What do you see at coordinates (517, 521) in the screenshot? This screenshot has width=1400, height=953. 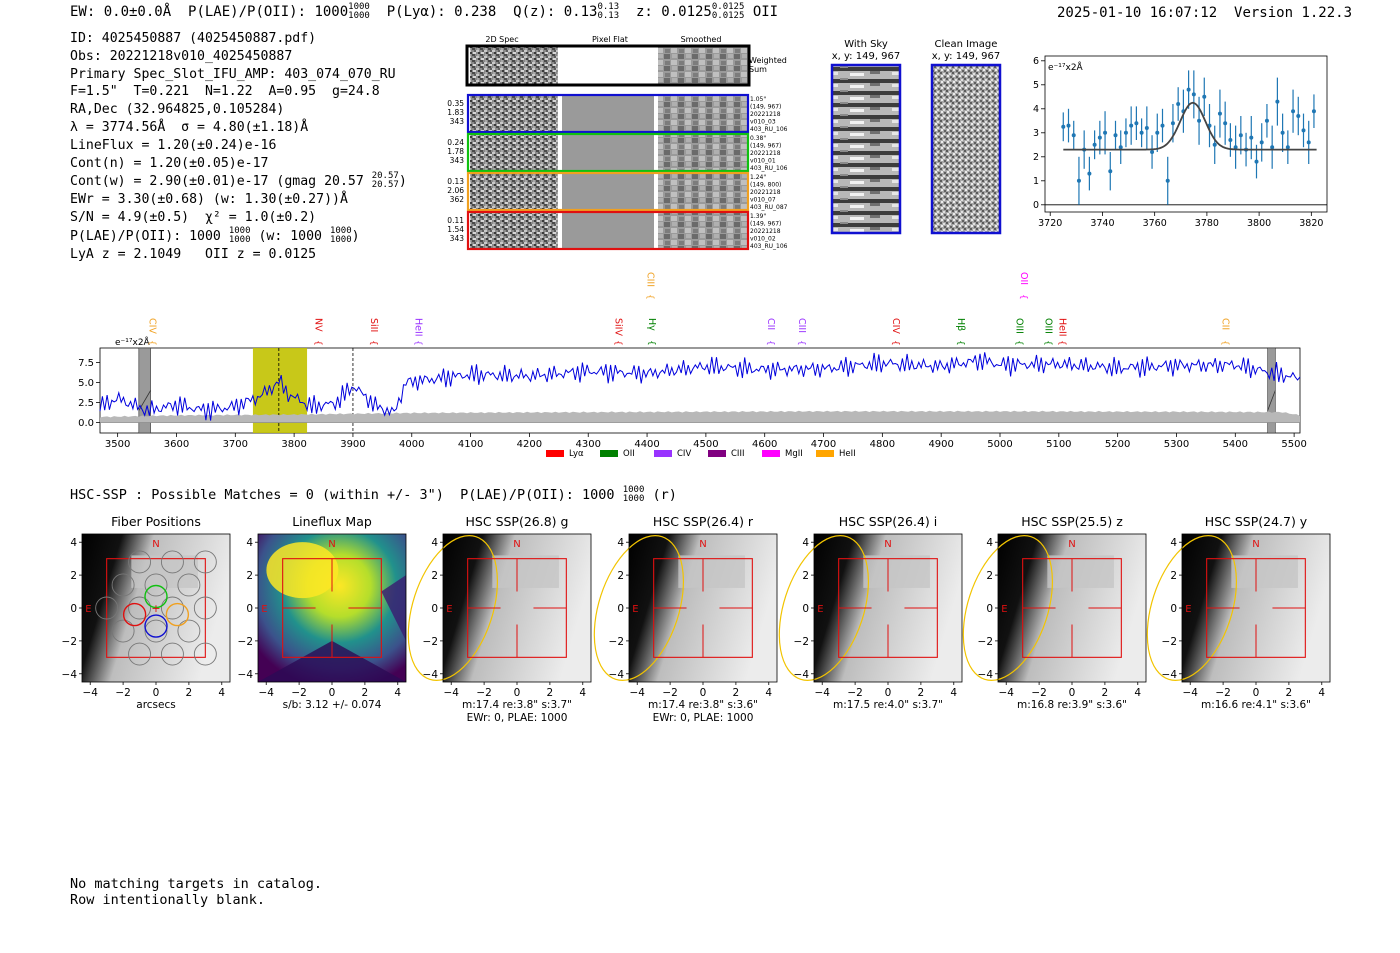 I see `imaging-panel-title: HSC SSP(26.8) g` at bounding box center [517, 521].